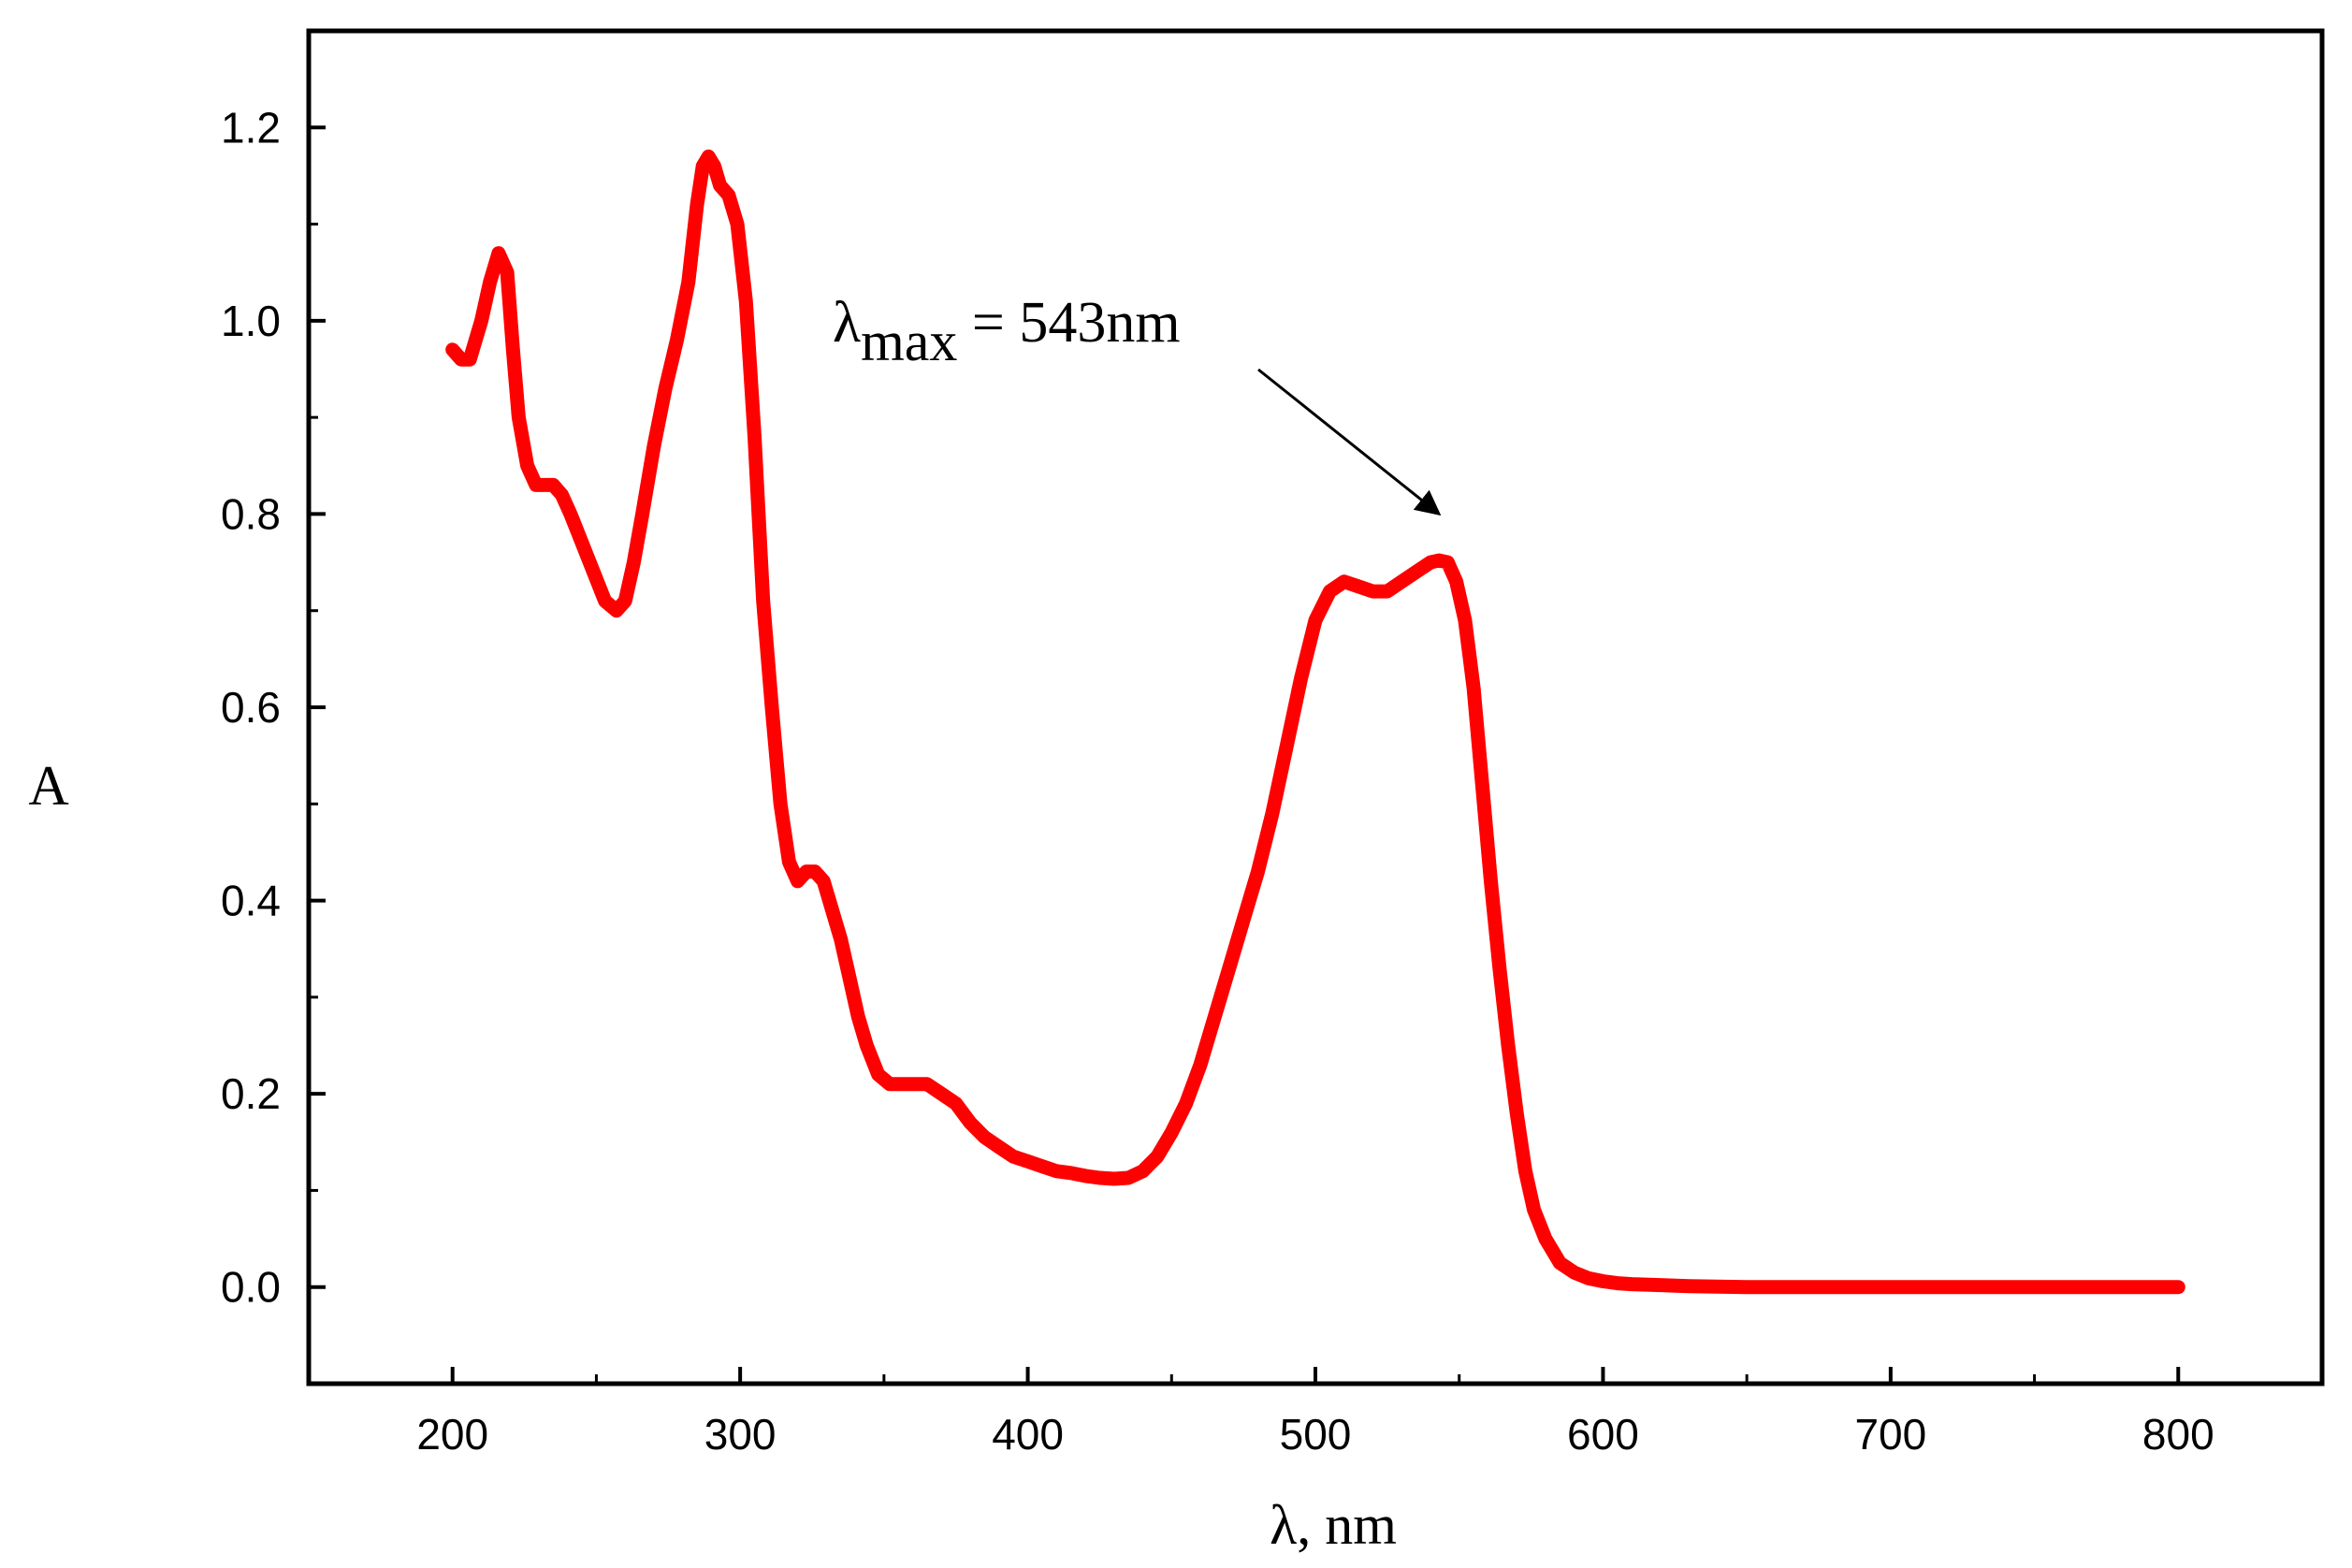 This screenshot has height=1568, width=2352. I want to click on y-axis-ticks, so click(318, 707).